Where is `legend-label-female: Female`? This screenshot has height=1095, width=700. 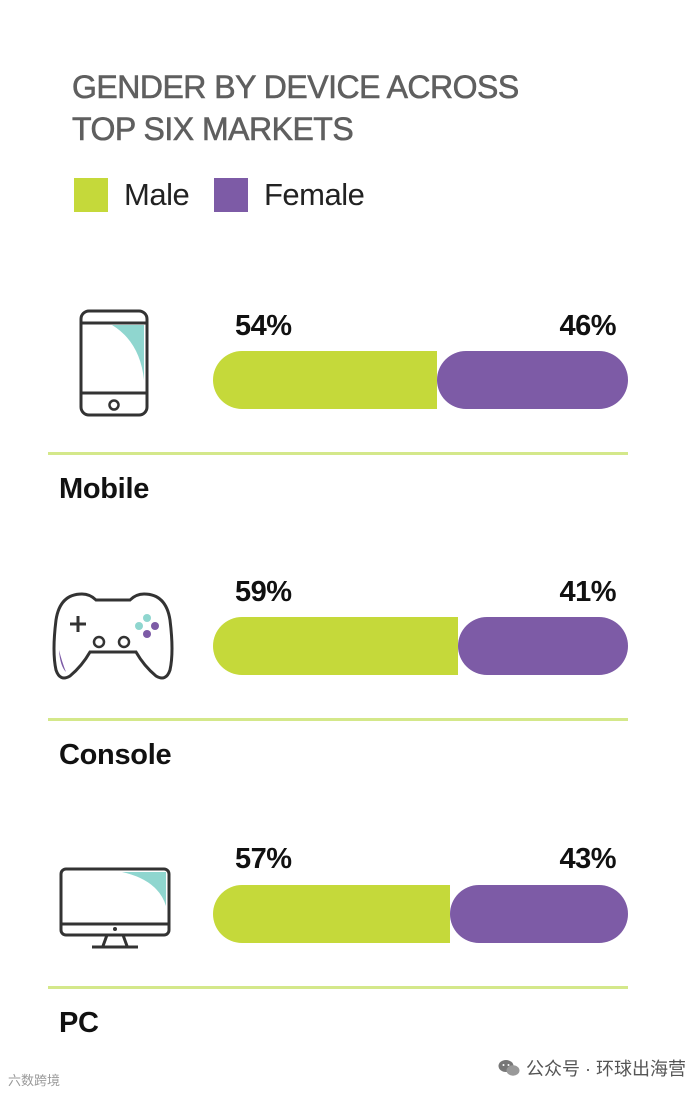
legend-label-female: Female is located at coordinates (314, 194).